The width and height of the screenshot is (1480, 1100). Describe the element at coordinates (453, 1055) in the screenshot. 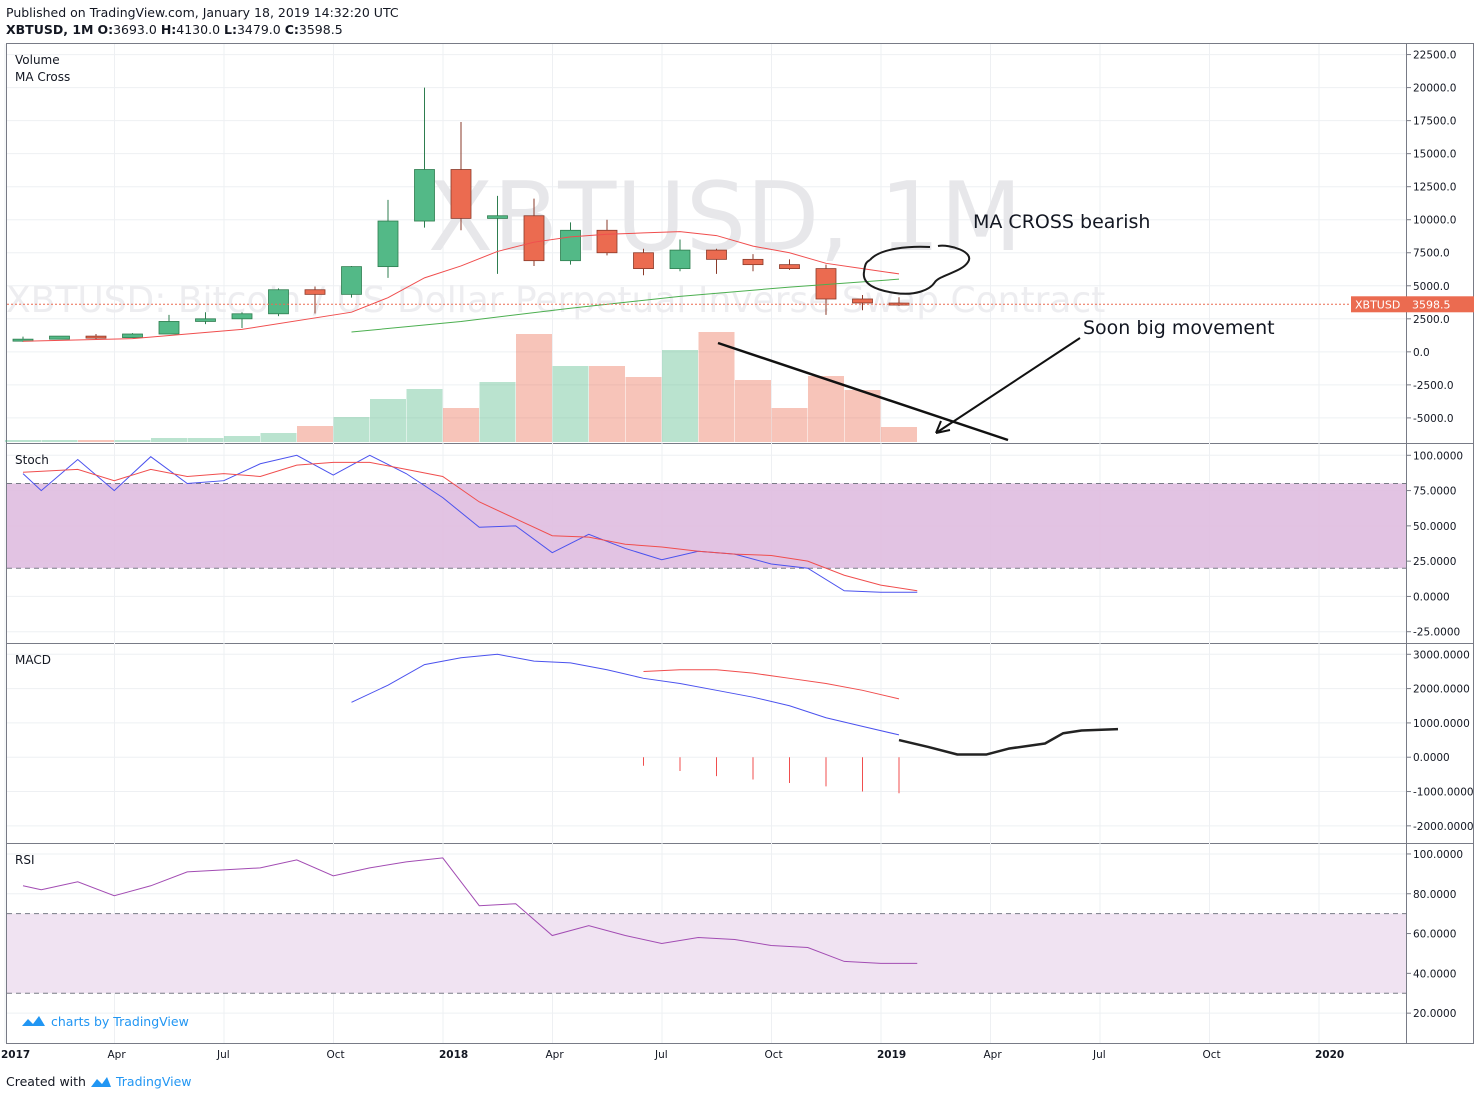

I see `x-tick-label: 2018` at that location.